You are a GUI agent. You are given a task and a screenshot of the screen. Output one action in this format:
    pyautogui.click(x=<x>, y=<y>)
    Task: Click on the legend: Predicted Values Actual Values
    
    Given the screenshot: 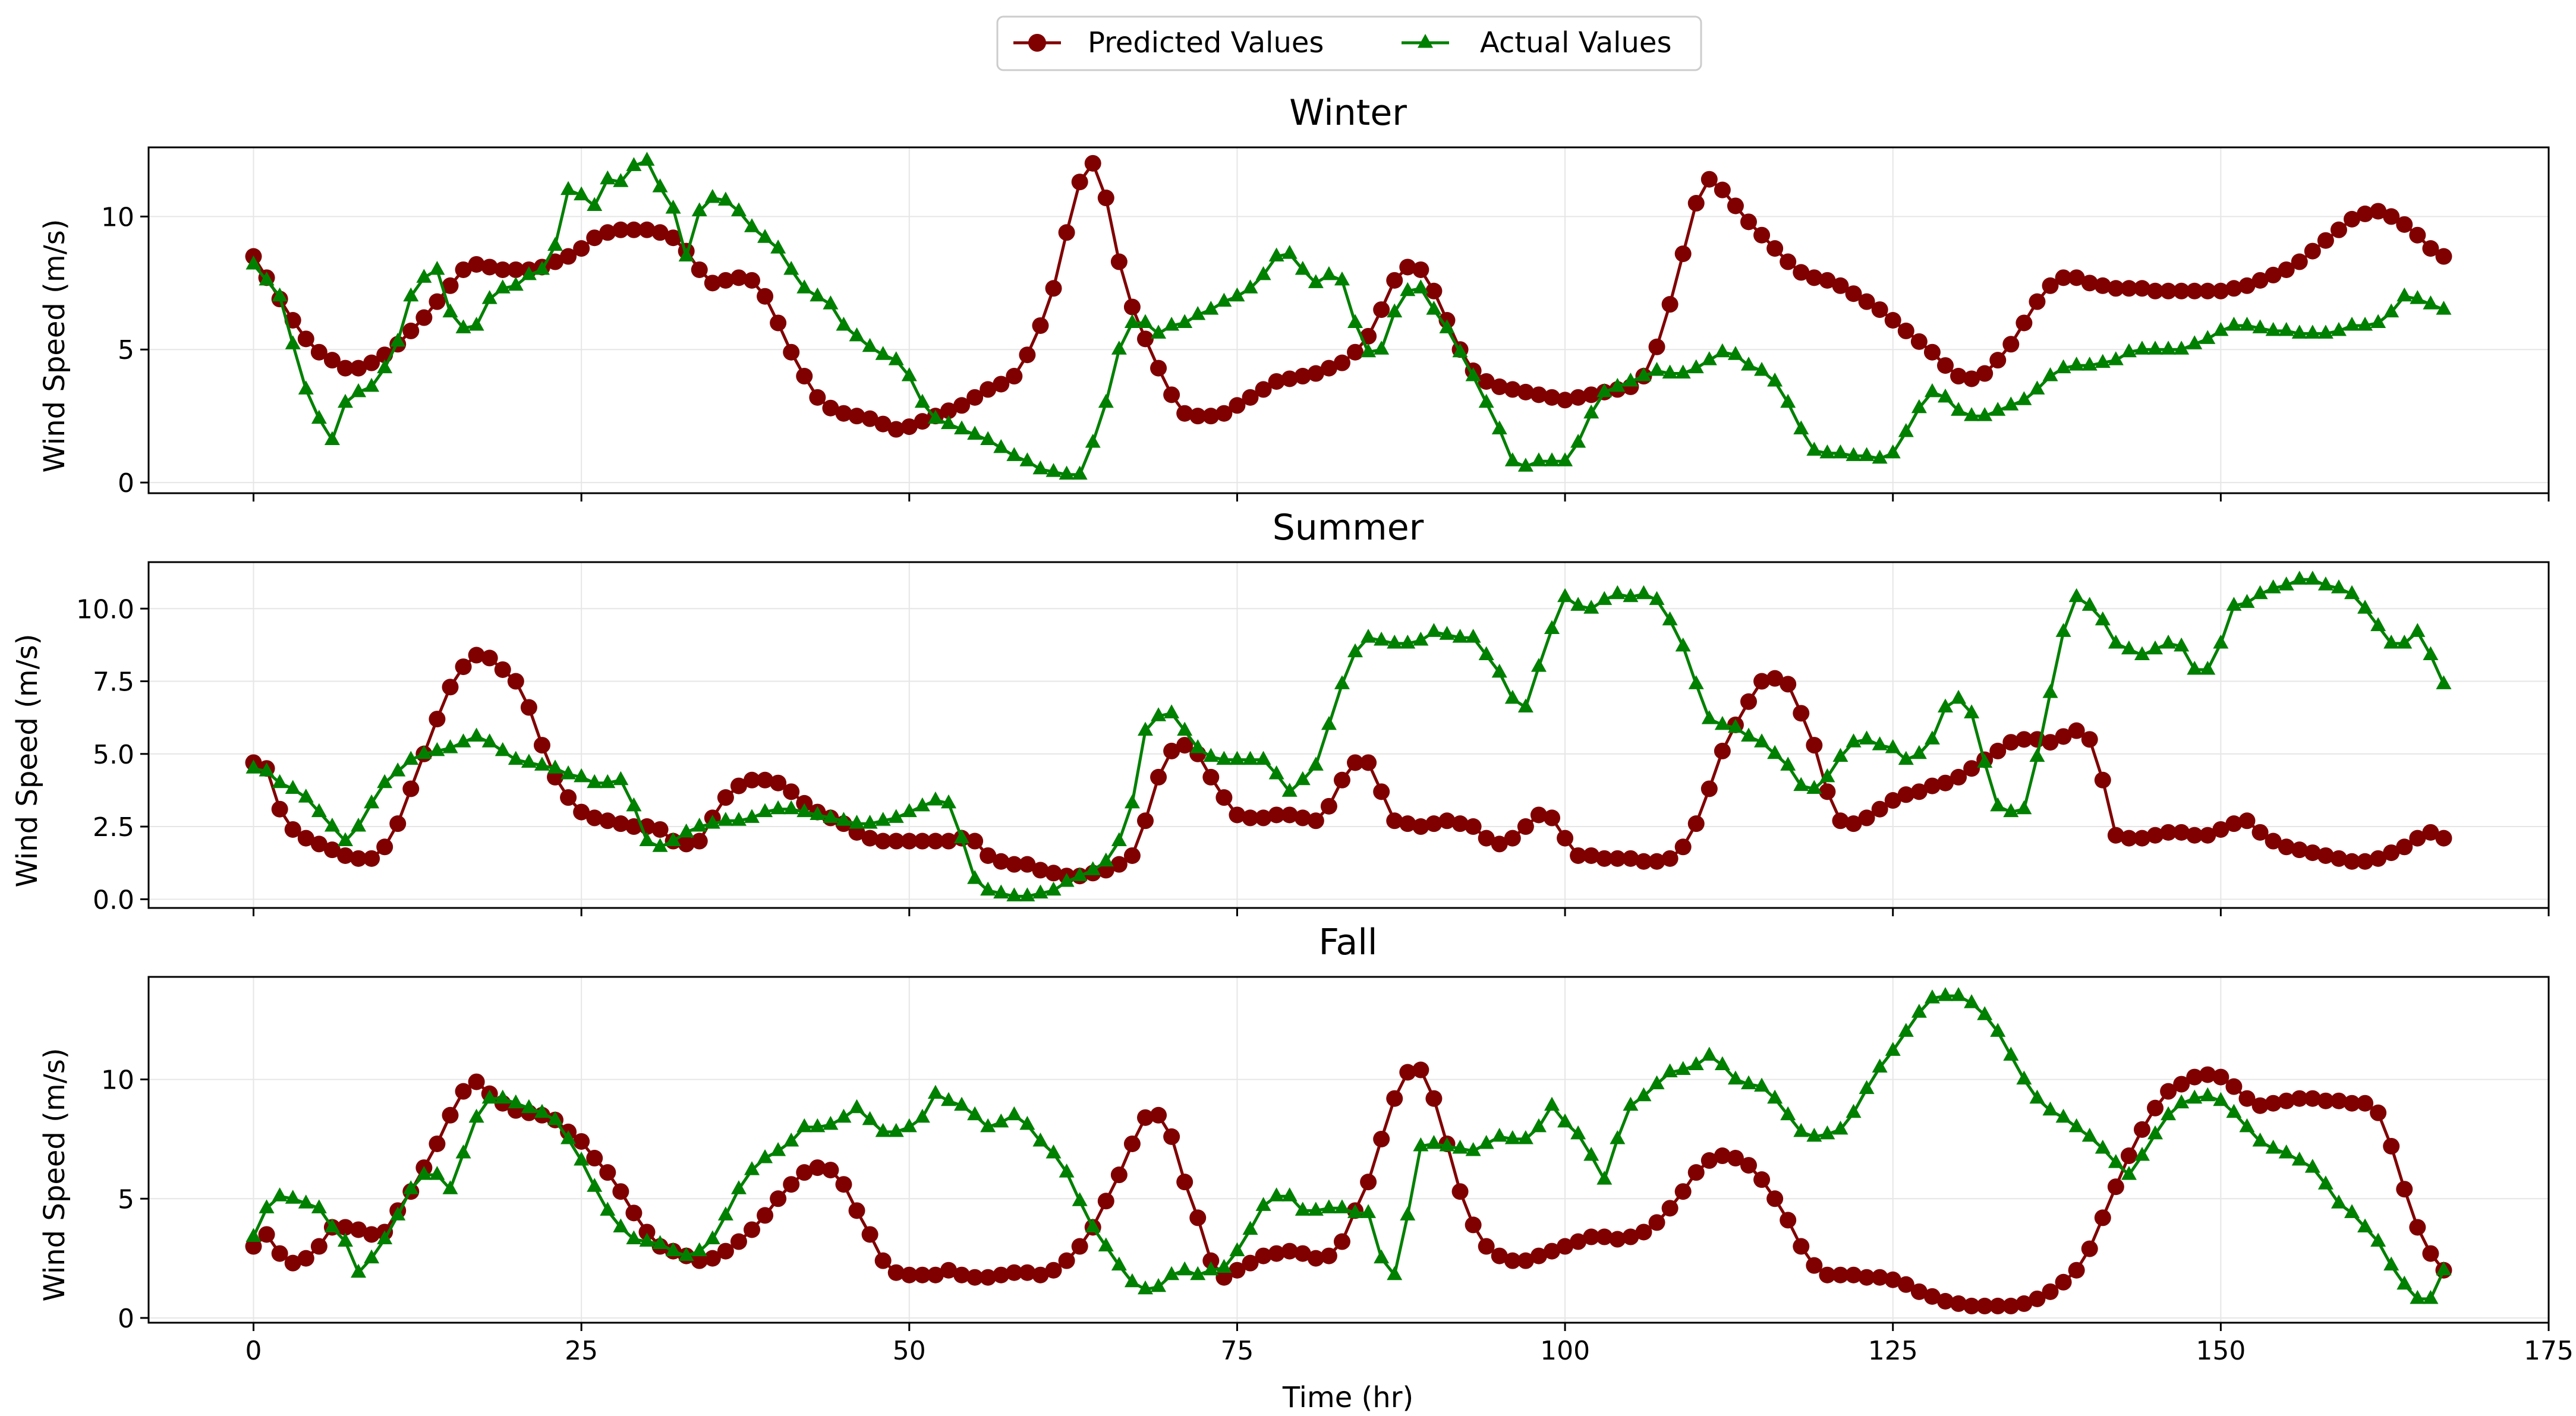 What is the action you would take?
    pyautogui.click(x=1349, y=43)
    